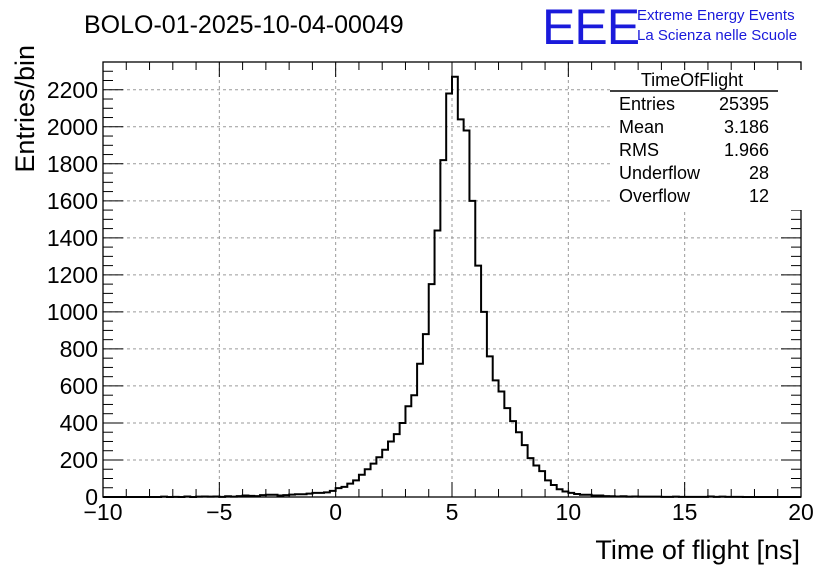 Image resolution: width=836 pixels, height=572 pixels. Describe the element at coordinates (759, 196) in the screenshot. I see `stat-value-overflow: 12` at that location.